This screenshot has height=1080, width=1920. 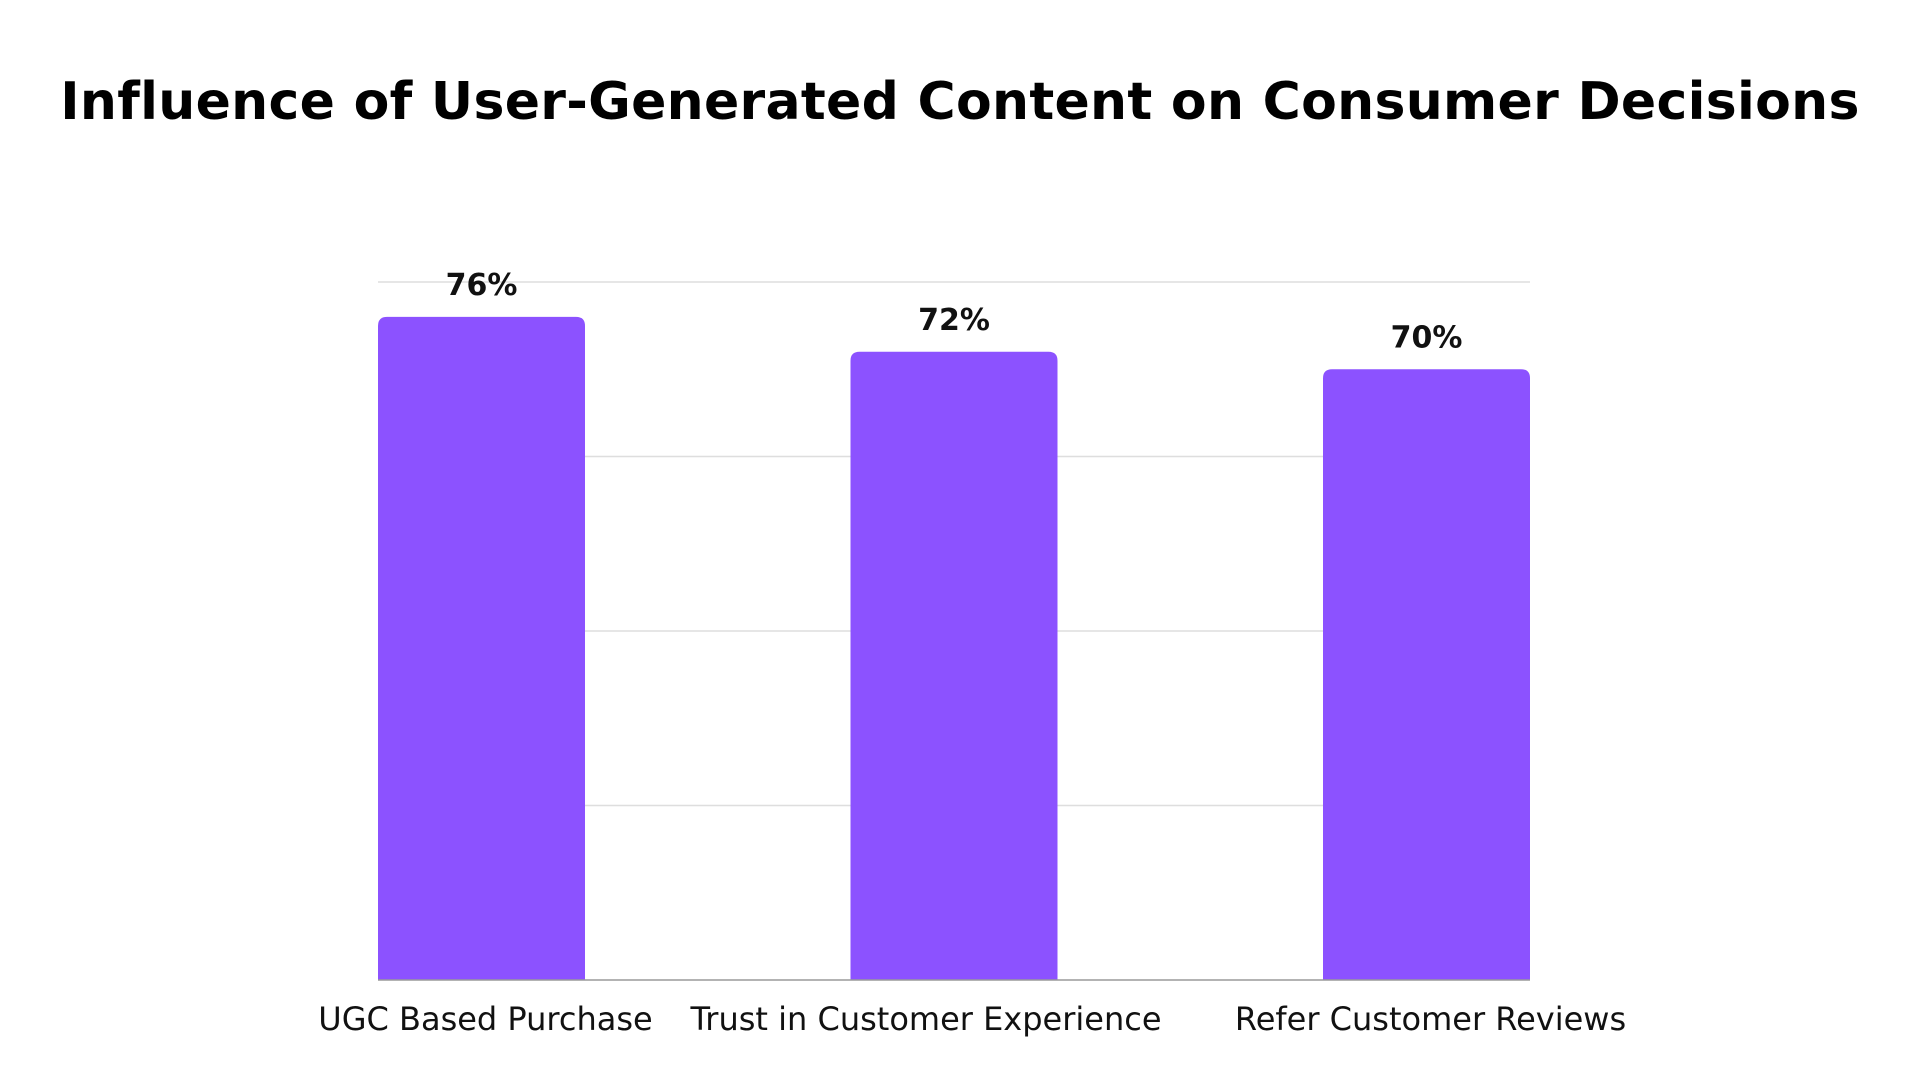 What do you see at coordinates (1430, 1019) in the screenshot?
I see `x-tick-label: Refer Customer Reviews` at bounding box center [1430, 1019].